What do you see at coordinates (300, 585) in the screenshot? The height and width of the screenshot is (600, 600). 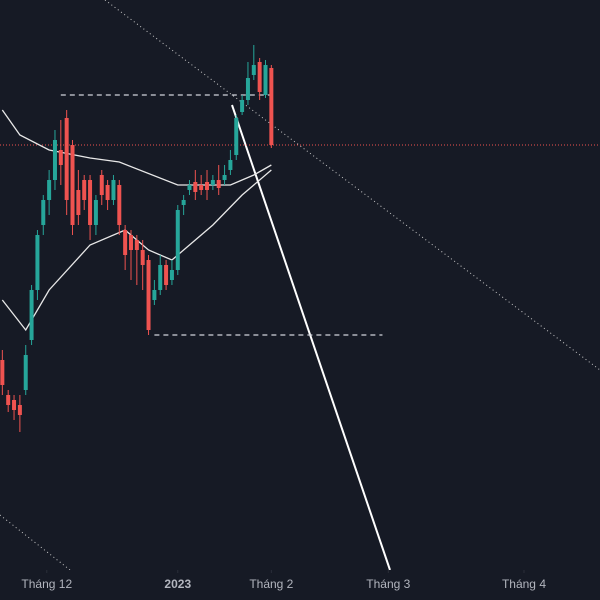 I see `x-axis-bar` at bounding box center [300, 585].